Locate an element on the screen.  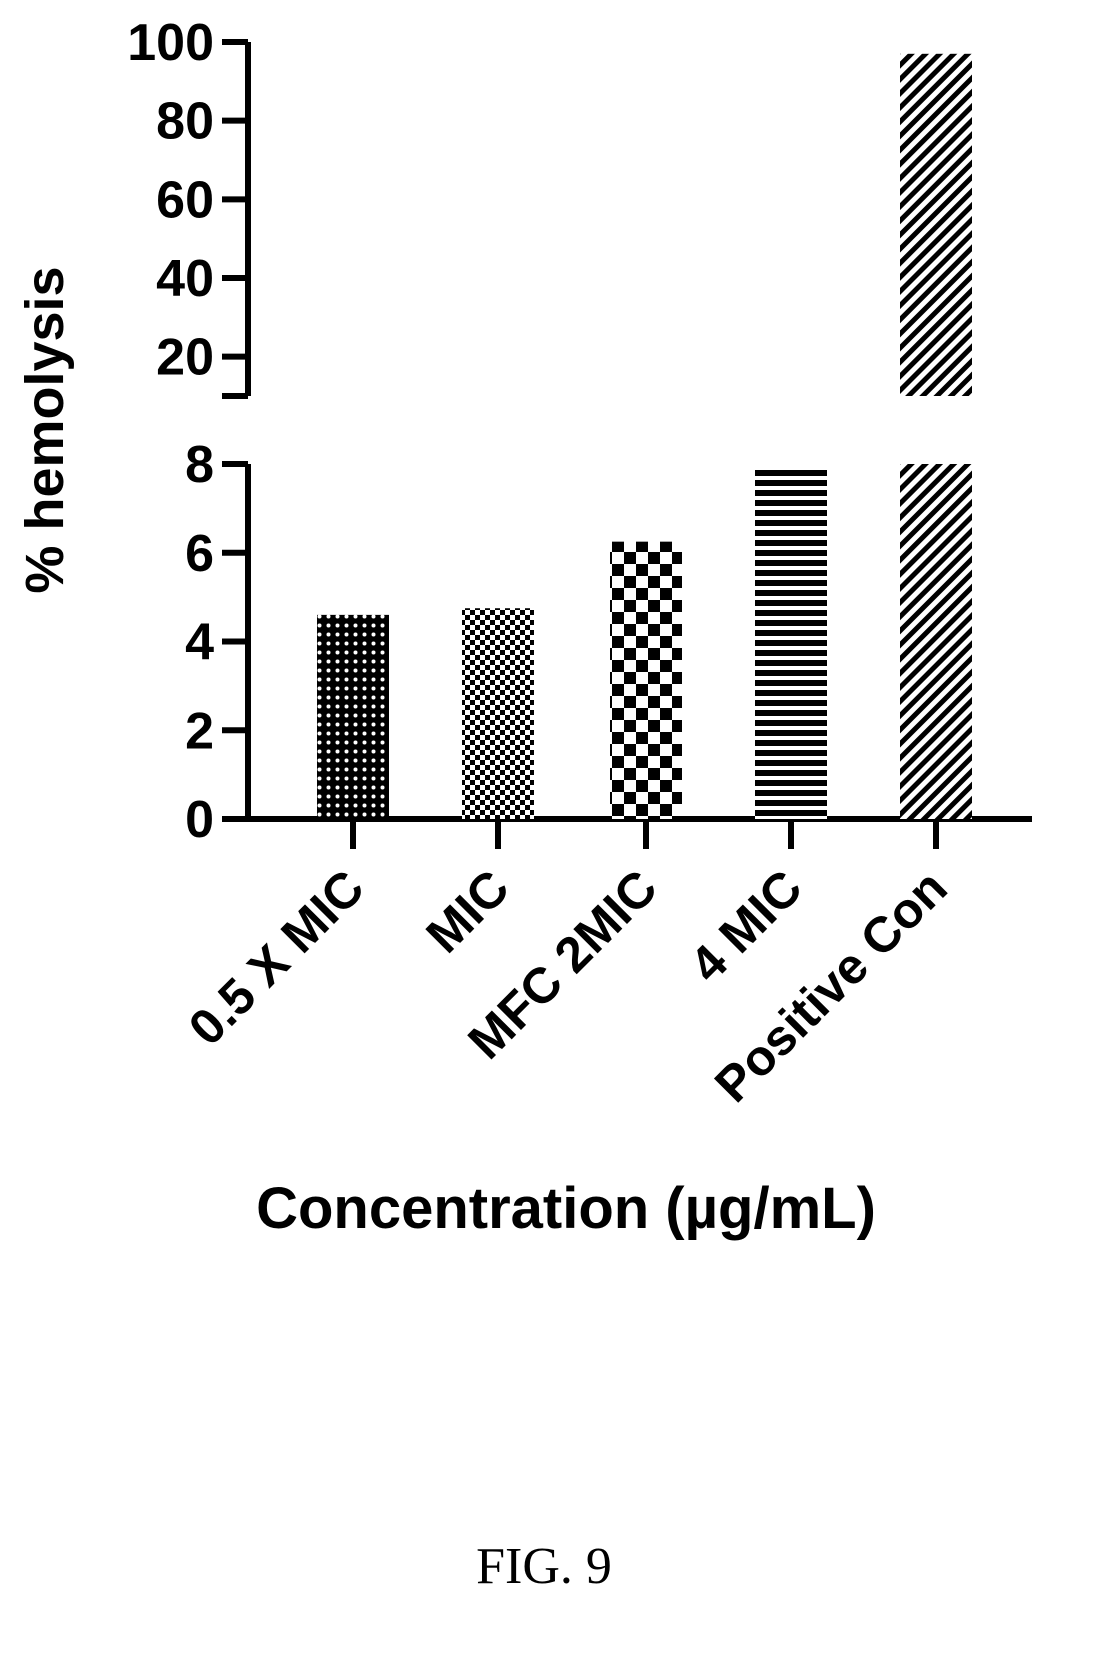
x-axis-title: Concentration (µg/mL) is located at coordinates (566, 1208).